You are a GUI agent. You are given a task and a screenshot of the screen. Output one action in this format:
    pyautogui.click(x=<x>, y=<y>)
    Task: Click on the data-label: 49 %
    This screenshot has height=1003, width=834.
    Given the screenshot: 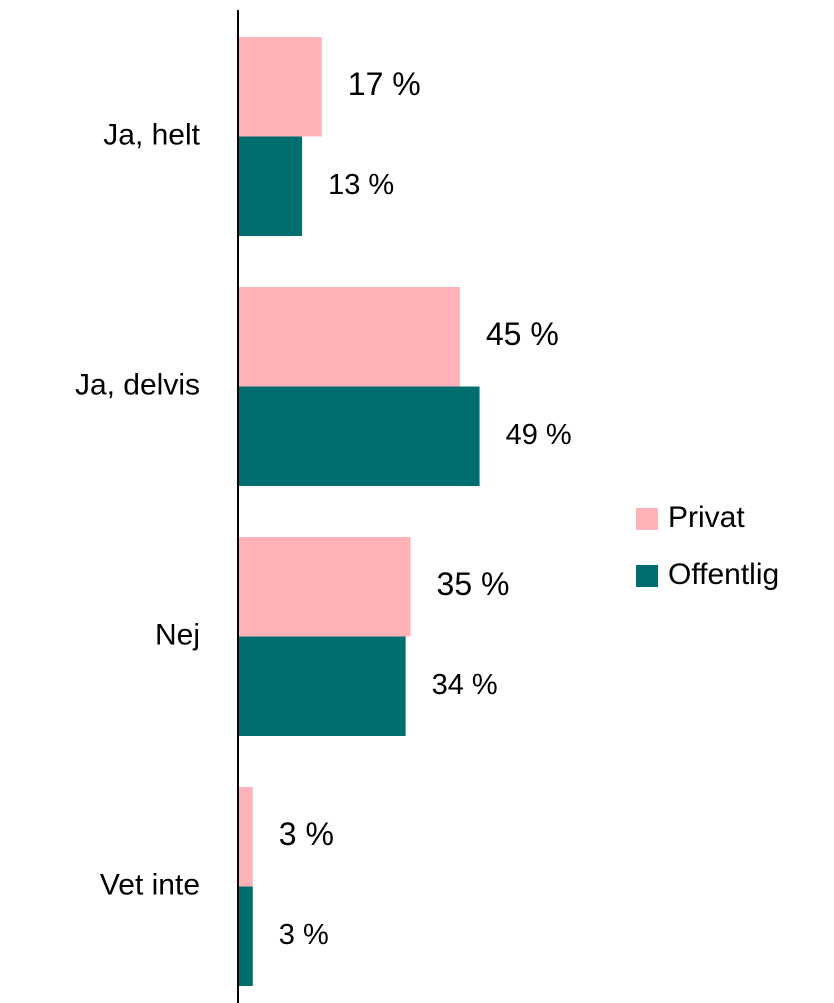 What is the action you would take?
    pyautogui.click(x=539, y=435)
    